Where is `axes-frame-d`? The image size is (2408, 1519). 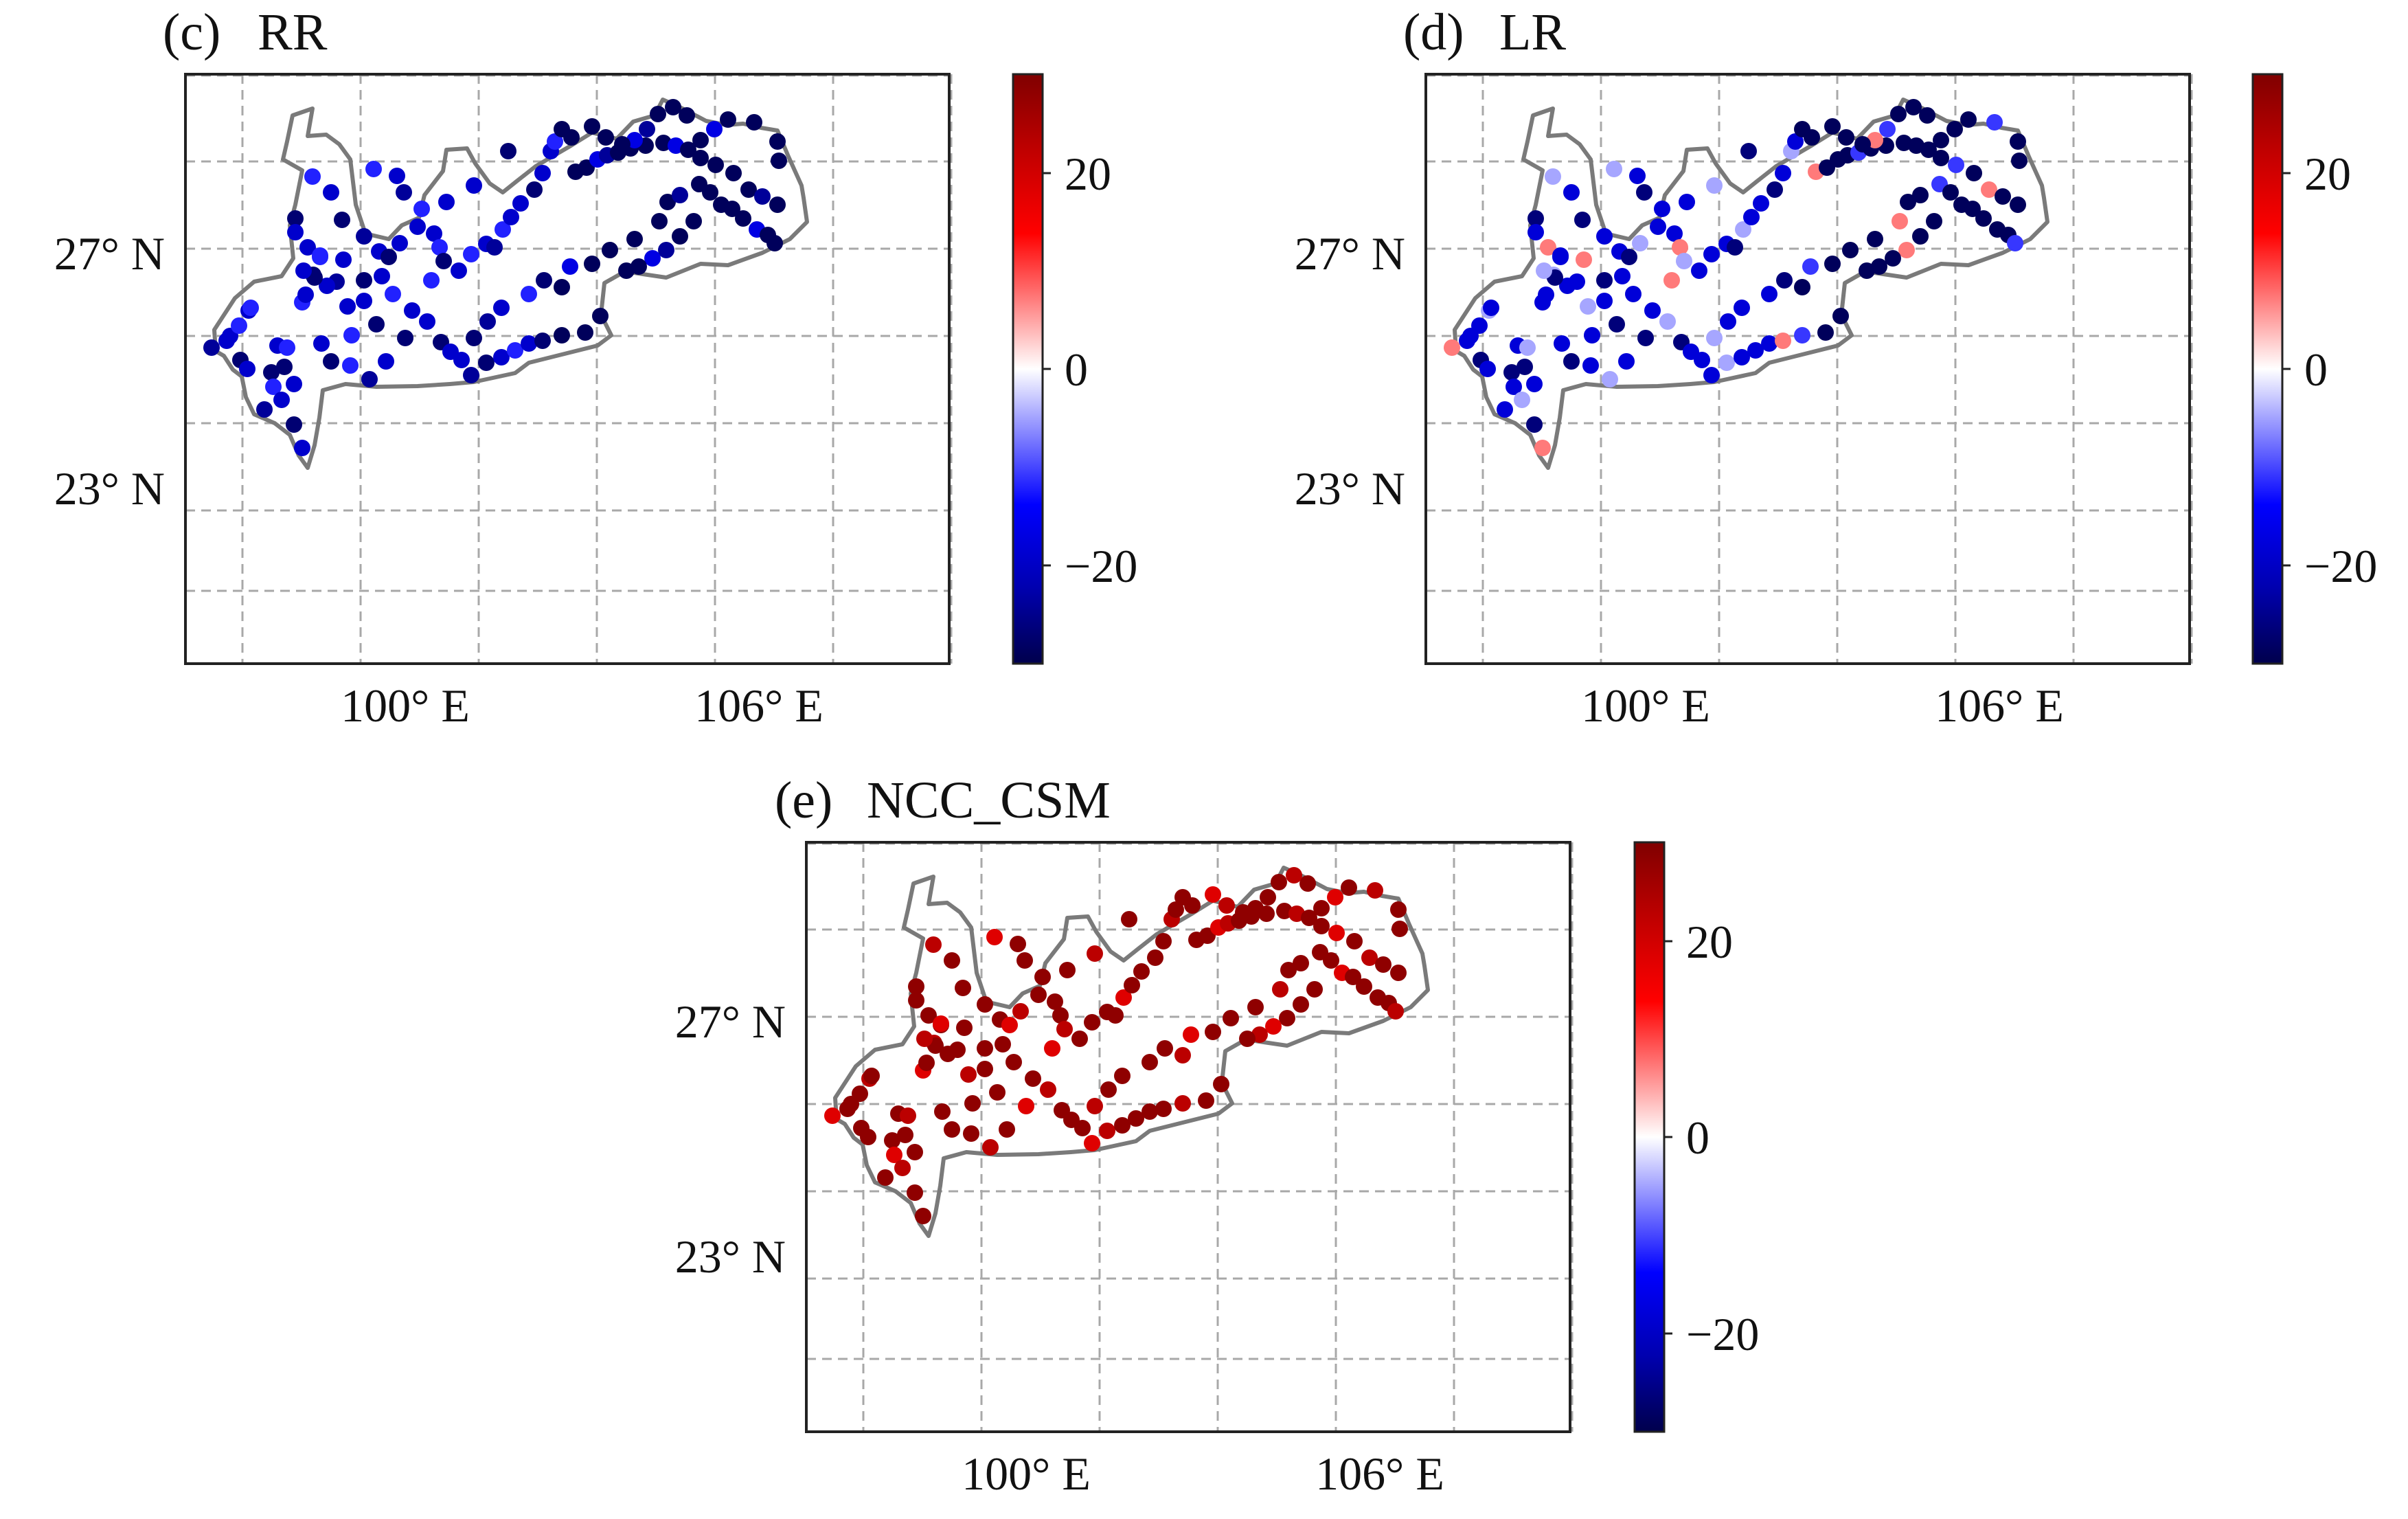 axes-frame-d is located at coordinates (1808, 369).